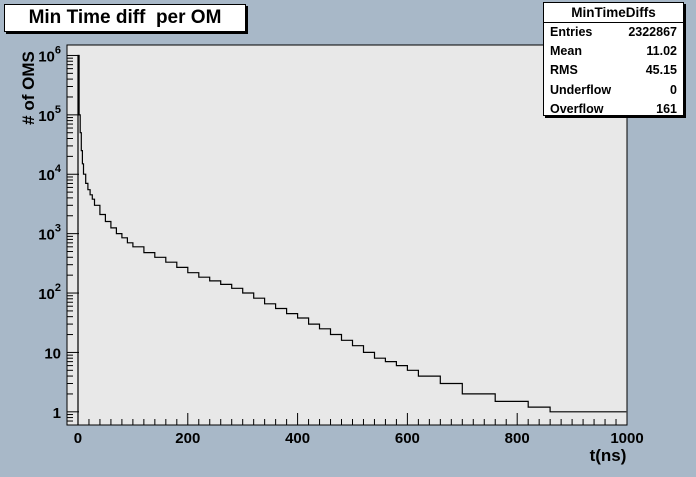  What do you see at coordinates (661, 70) in the screenshot?
I see `stats-value: 45.15` at bounding box center [661, 70].